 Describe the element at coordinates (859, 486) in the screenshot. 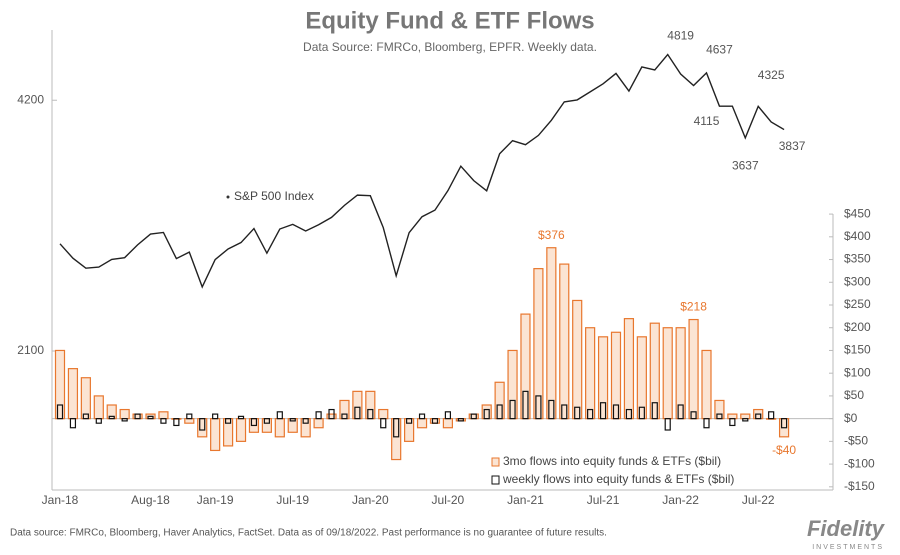

I see `y2-tick-label: -$150` at that location.